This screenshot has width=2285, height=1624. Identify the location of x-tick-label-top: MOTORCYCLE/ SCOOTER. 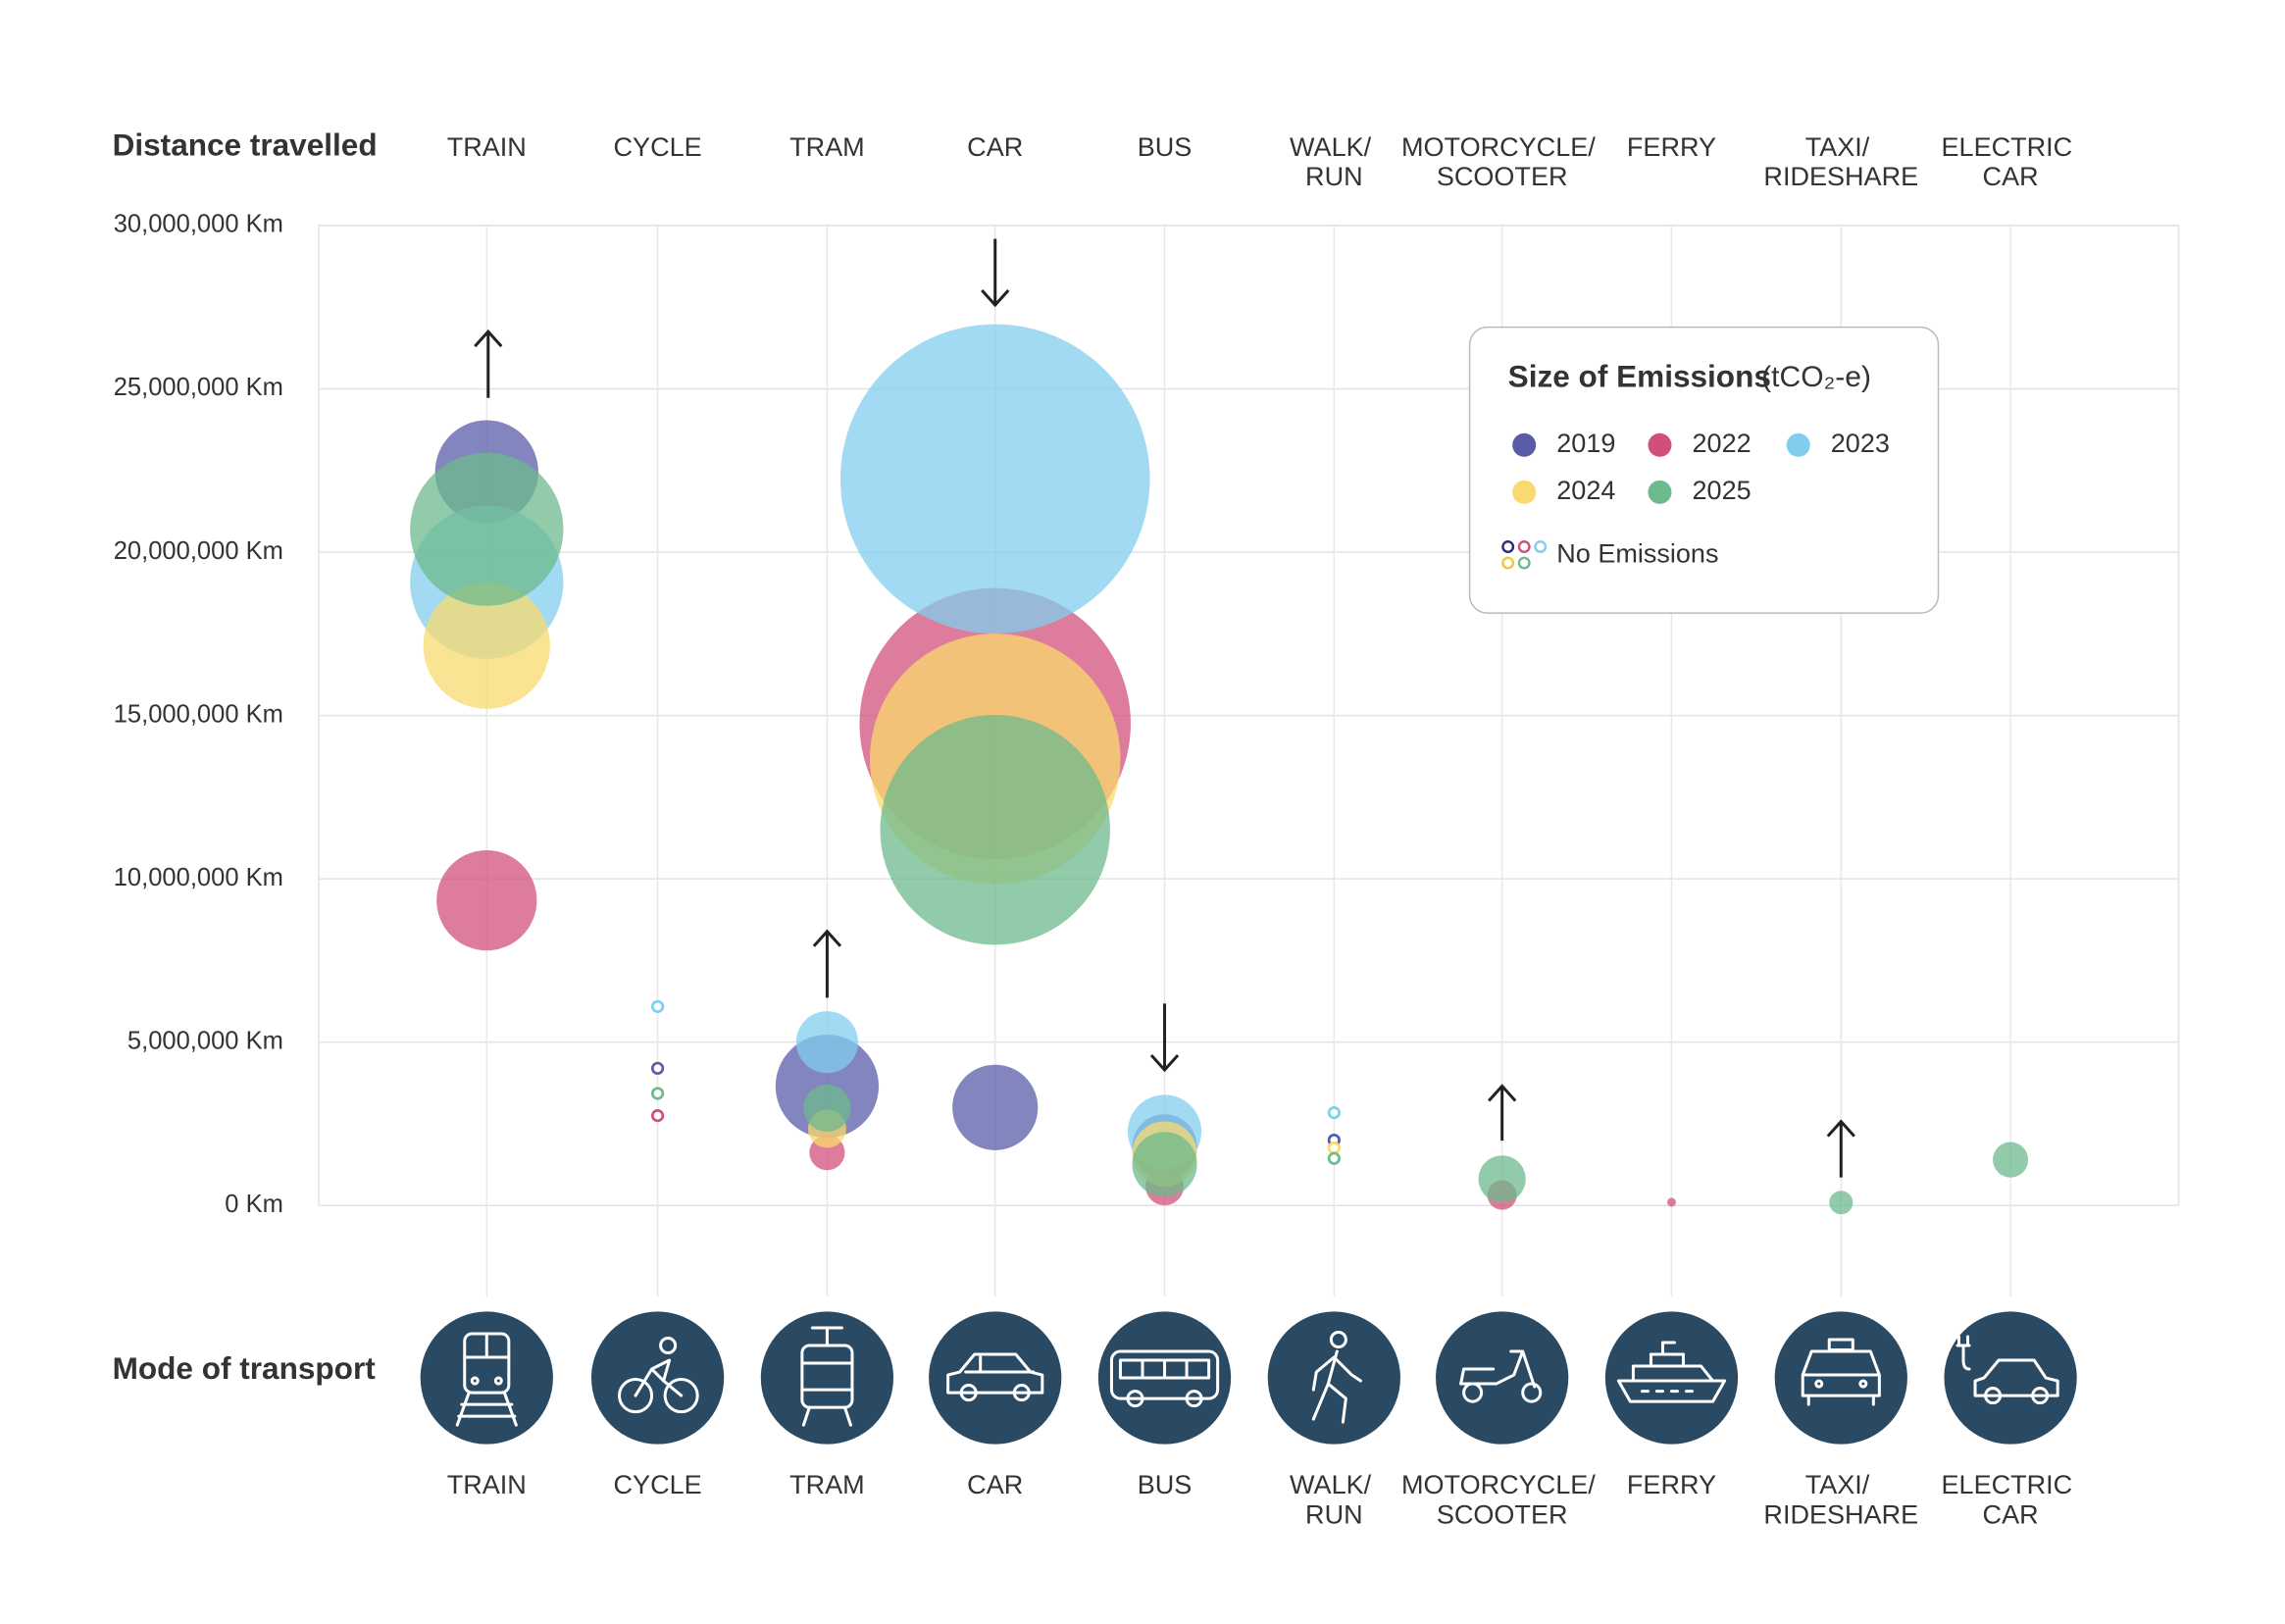
(1501, 161).